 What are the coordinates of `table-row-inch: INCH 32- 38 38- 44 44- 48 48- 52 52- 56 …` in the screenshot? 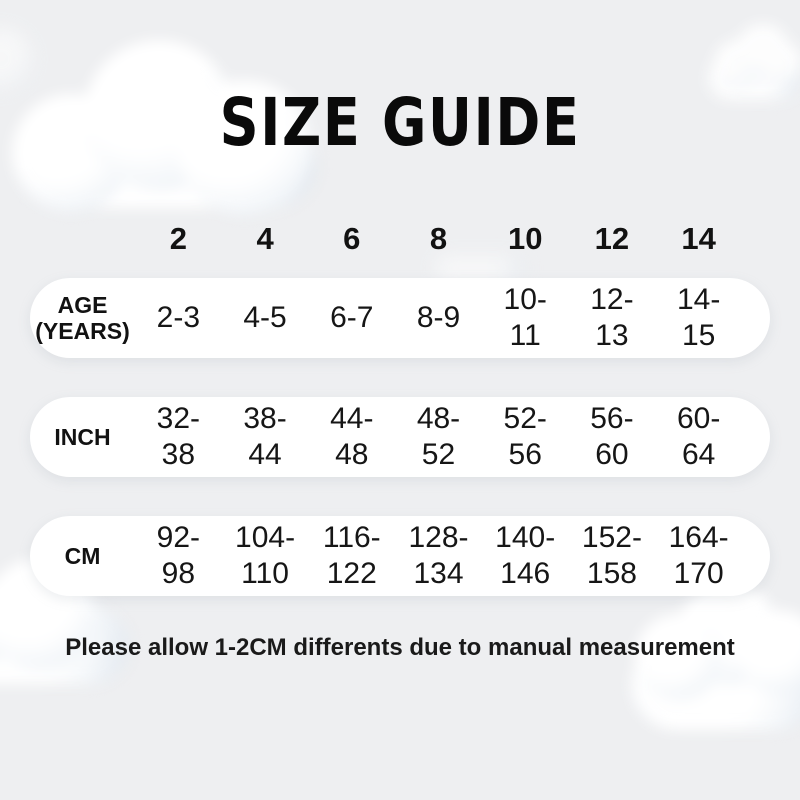 It's located at (400, 437).